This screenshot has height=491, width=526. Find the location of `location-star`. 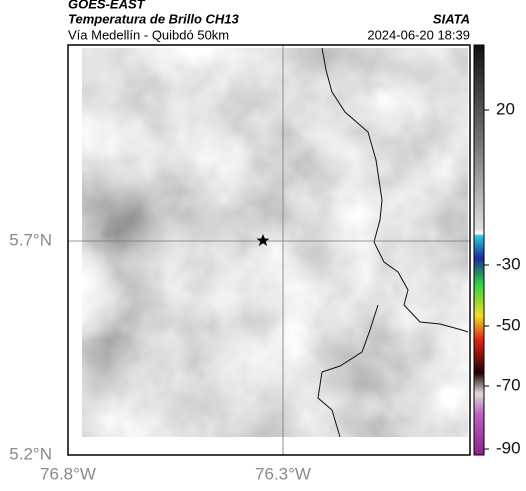

location-star is located at coordinates (263, 240).